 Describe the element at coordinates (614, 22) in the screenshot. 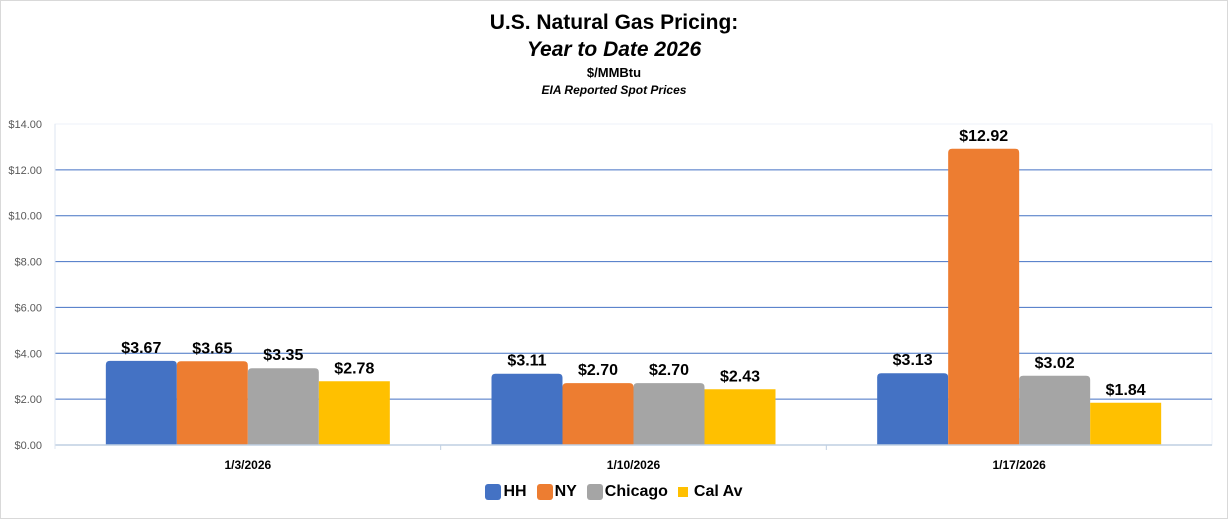

I see `chart-title: U.S. Natural Gas Pricing:` at that location.